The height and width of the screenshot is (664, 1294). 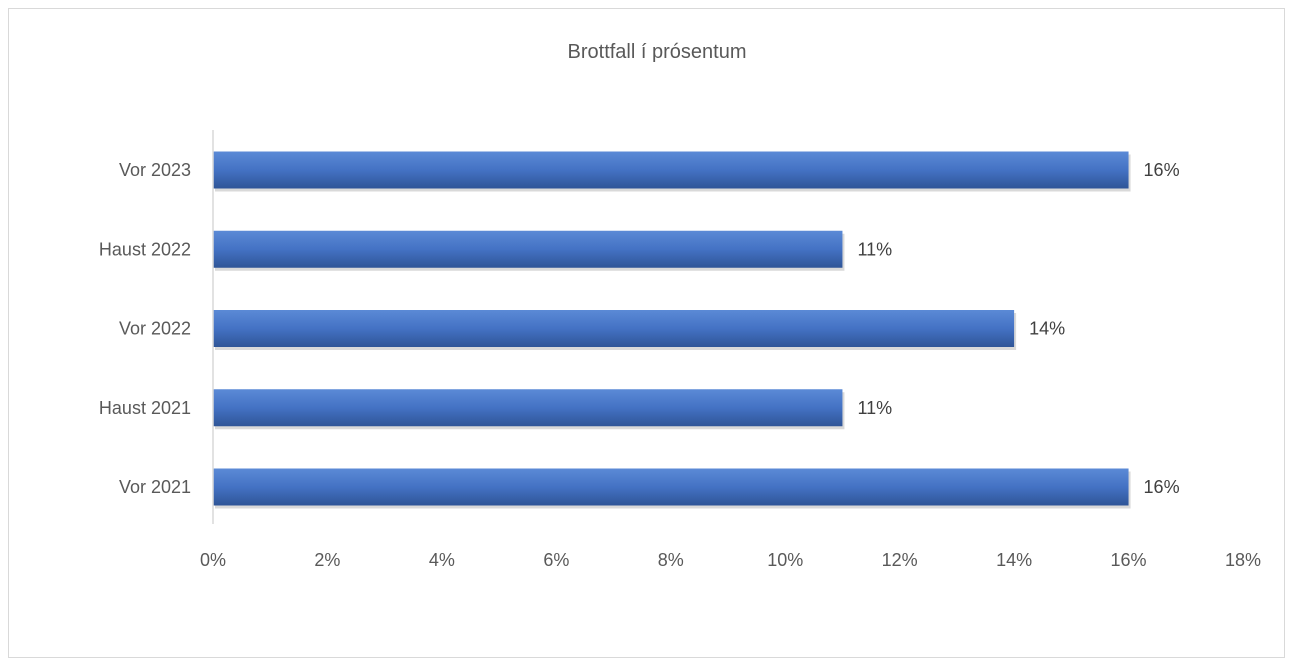 I want to click on x-tick-label: 16%, so click(x=1129, y=560).